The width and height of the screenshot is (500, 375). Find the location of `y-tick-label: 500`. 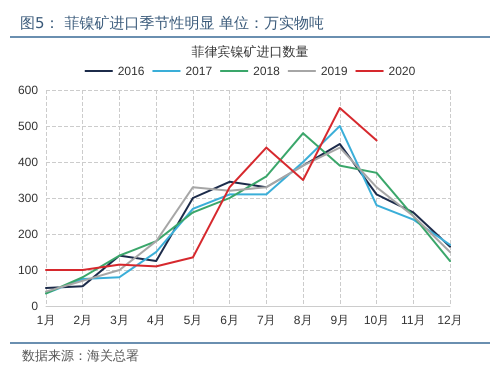

y-tick-label: 500 is located at coordinates (28, 126).